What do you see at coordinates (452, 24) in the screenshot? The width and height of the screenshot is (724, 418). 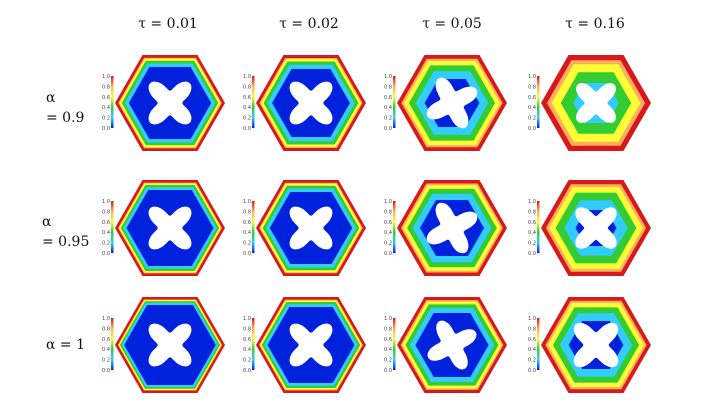 I see `column-label-tau-0.05: τ = 0.05` at bounding box center [452, 24].